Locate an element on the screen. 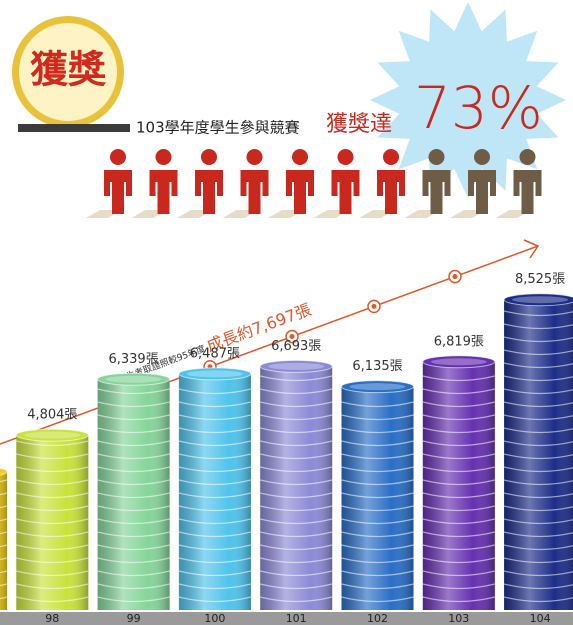 This screenshot has height=625, width=573. value-label: 6,487張 is located at coordinates (215, 353).